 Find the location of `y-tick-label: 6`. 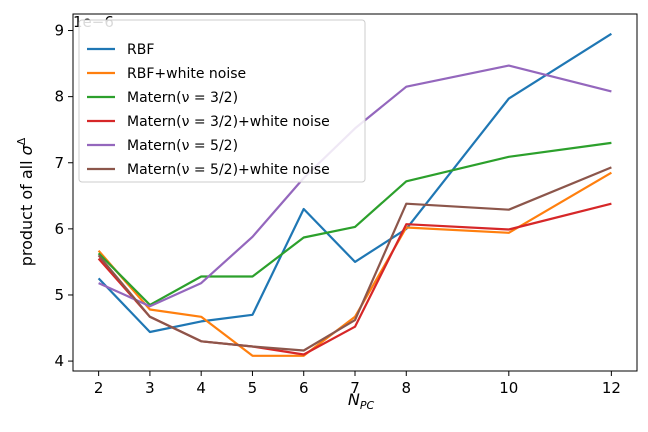

y-tick-label: 6 is located at coordinates (59, 229).